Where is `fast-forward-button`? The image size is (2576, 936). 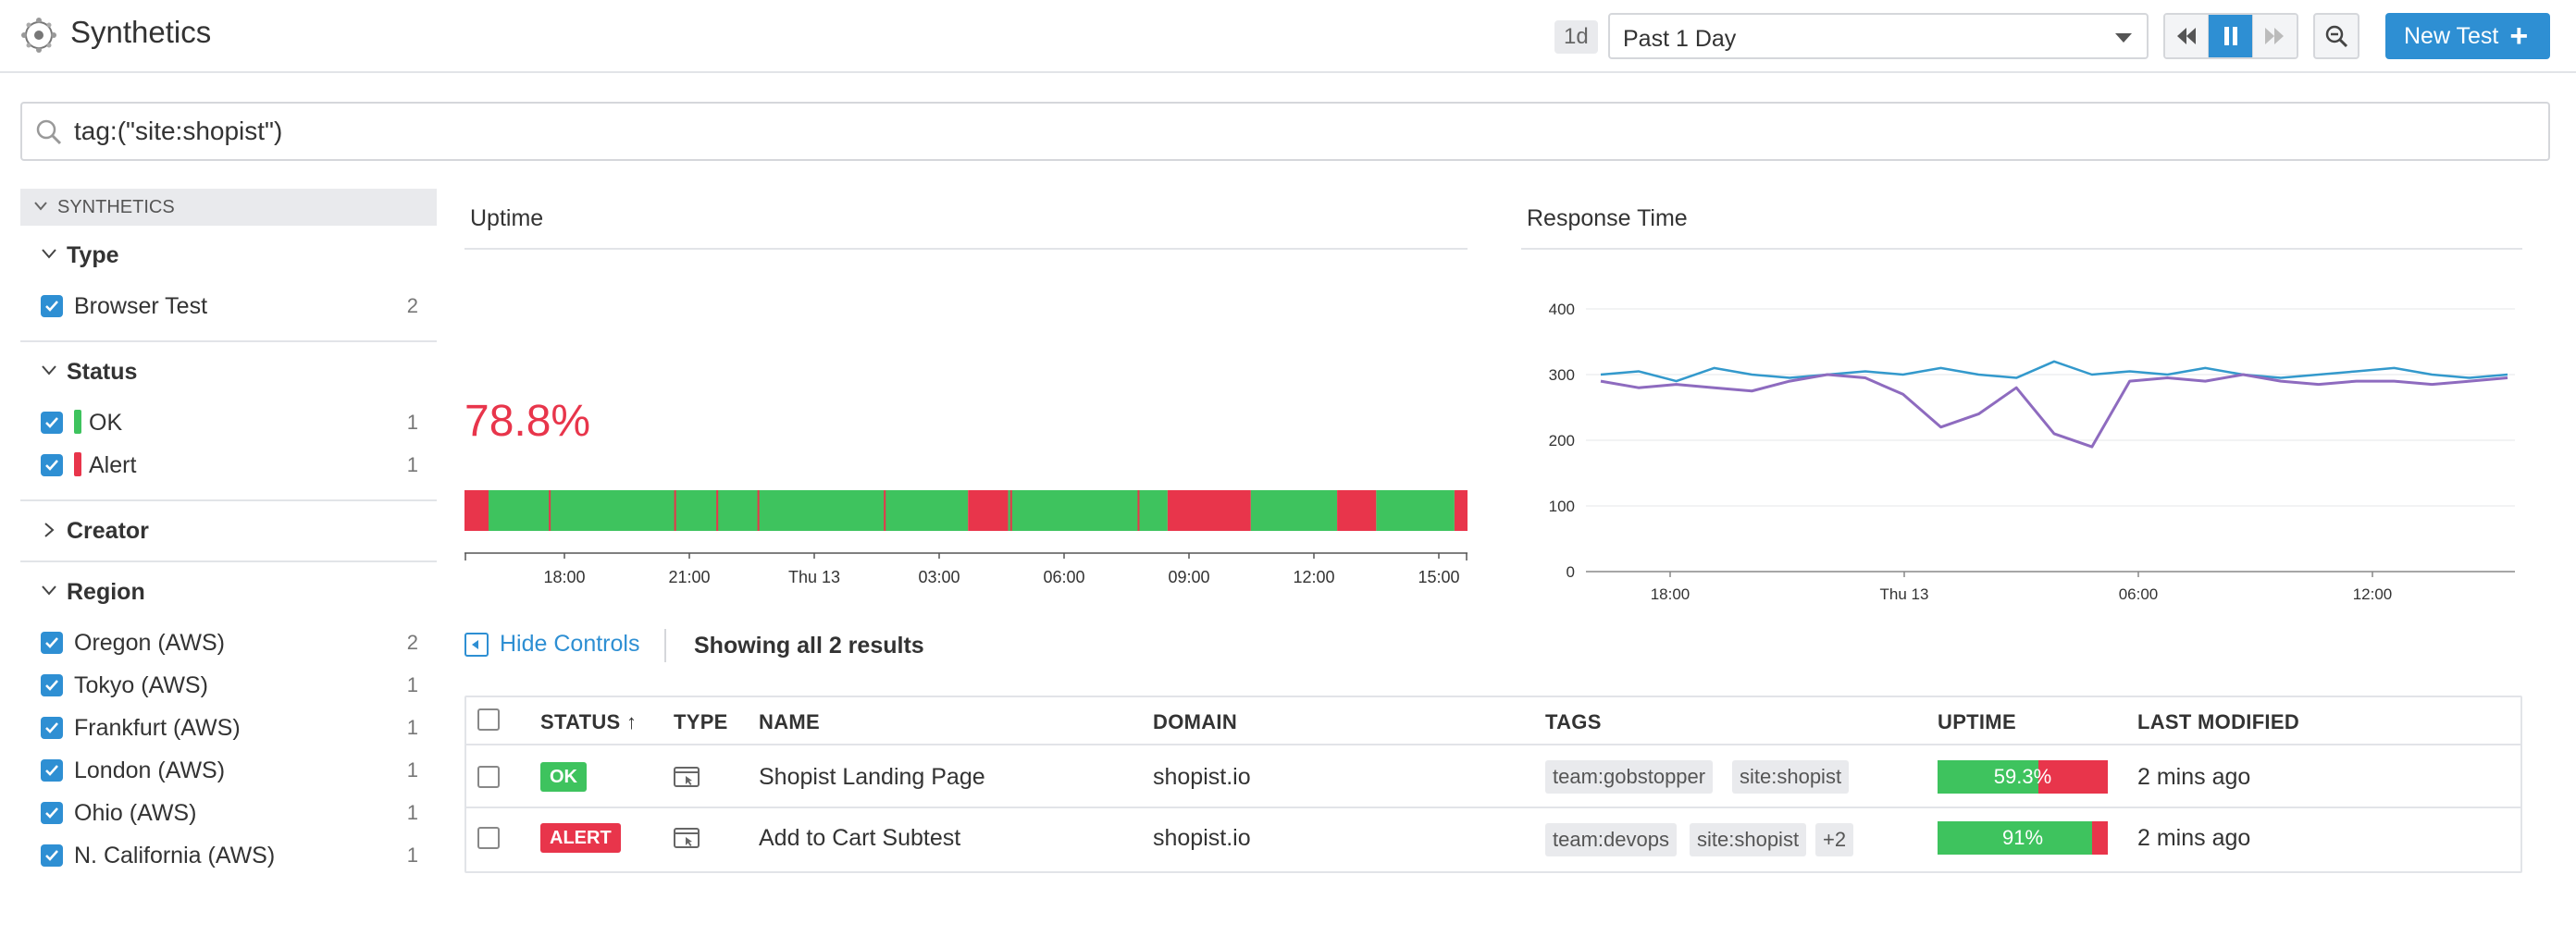
fast-forward-button is located at coordinates (2274, 36).